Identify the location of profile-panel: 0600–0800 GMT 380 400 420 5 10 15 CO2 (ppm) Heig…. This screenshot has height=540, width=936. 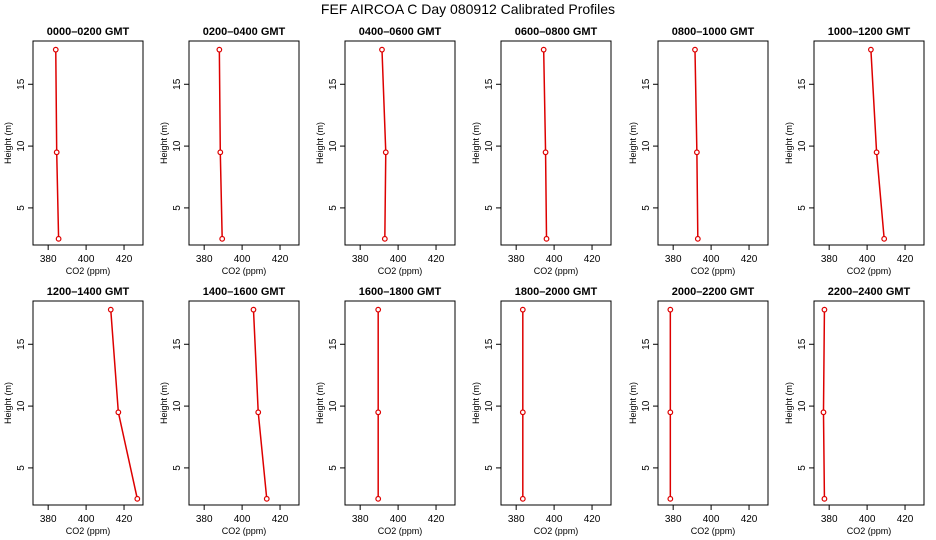
(541, 151).